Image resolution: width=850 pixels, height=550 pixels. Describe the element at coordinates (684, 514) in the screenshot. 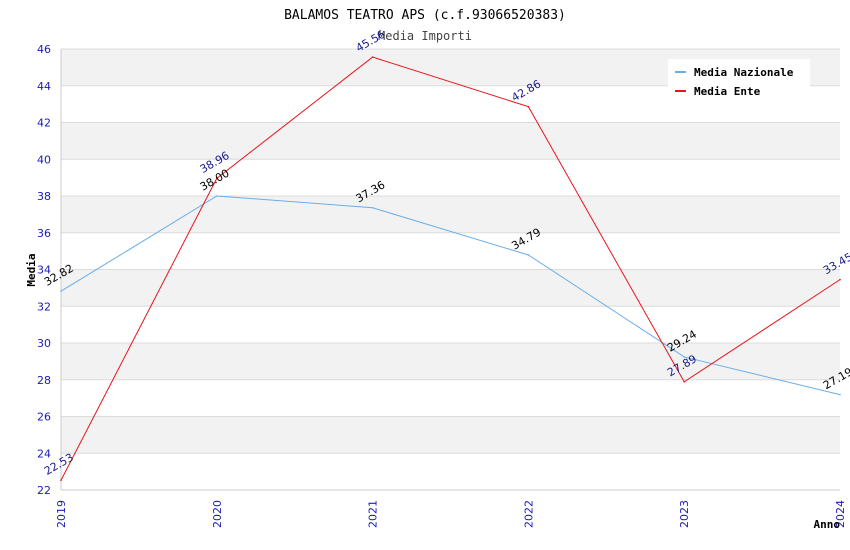

I see `x-tick-label: 2023` at that location.